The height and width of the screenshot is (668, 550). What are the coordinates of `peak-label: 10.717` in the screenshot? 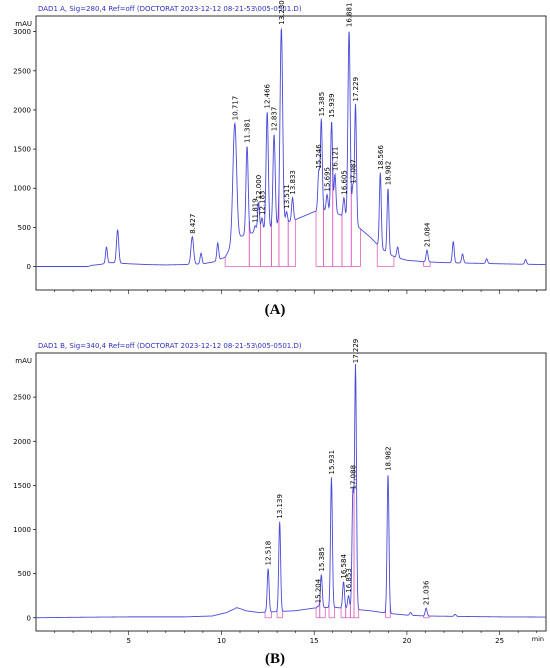 It's located at (235, 108).